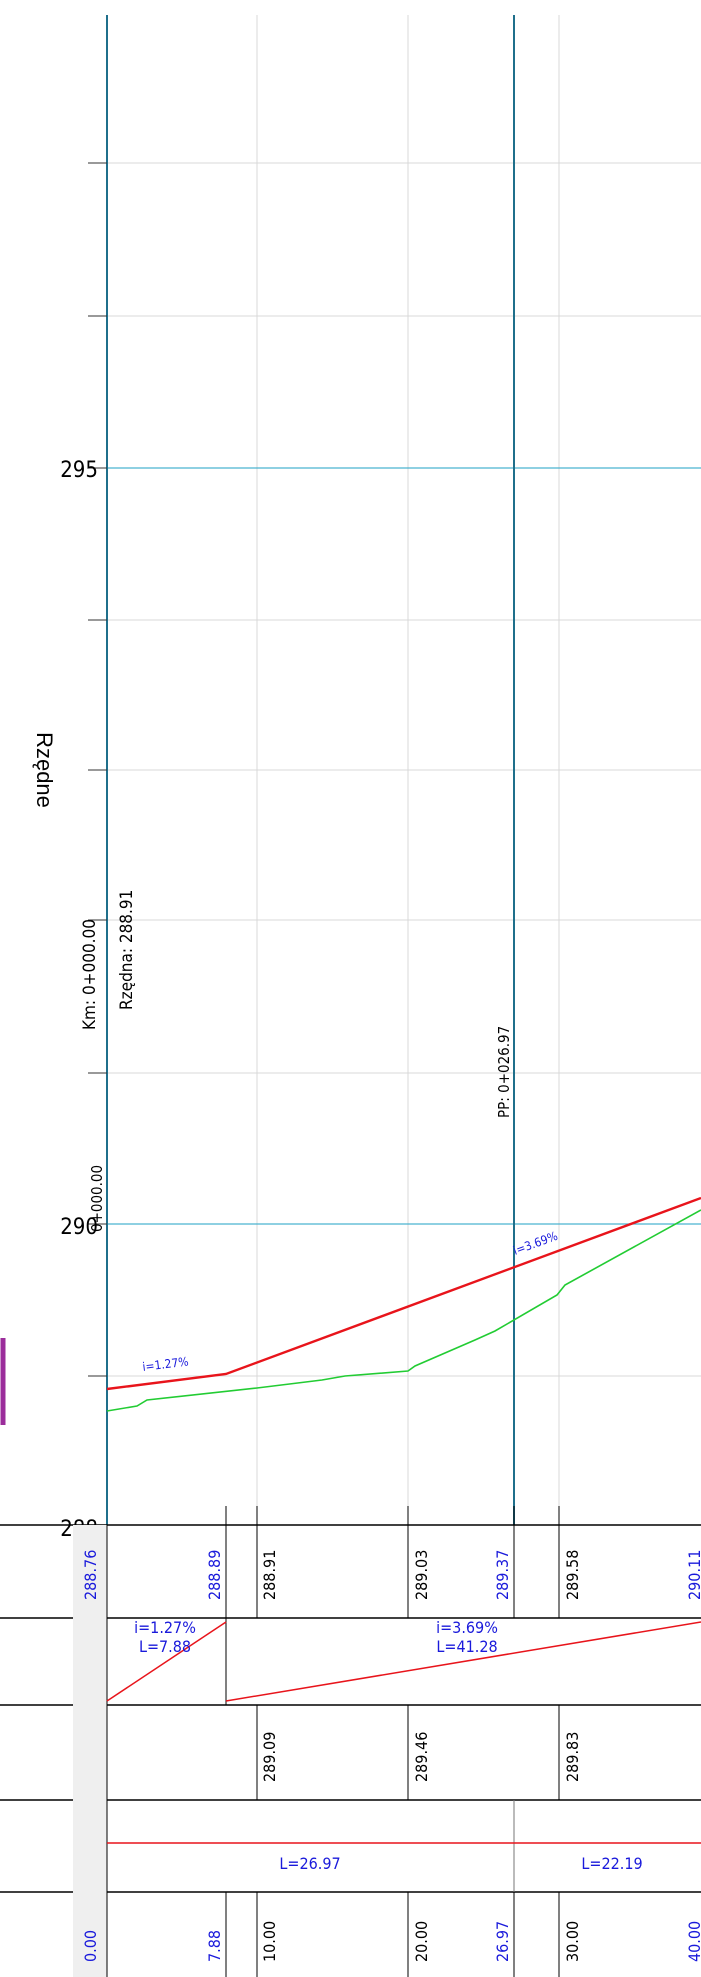 This screenshot has width=701, height=1977. What do you see at coordinates (611, 1863) in the screenshot?
I see `row4-length-2: L=22.19` at bounding box center [611, 1863].